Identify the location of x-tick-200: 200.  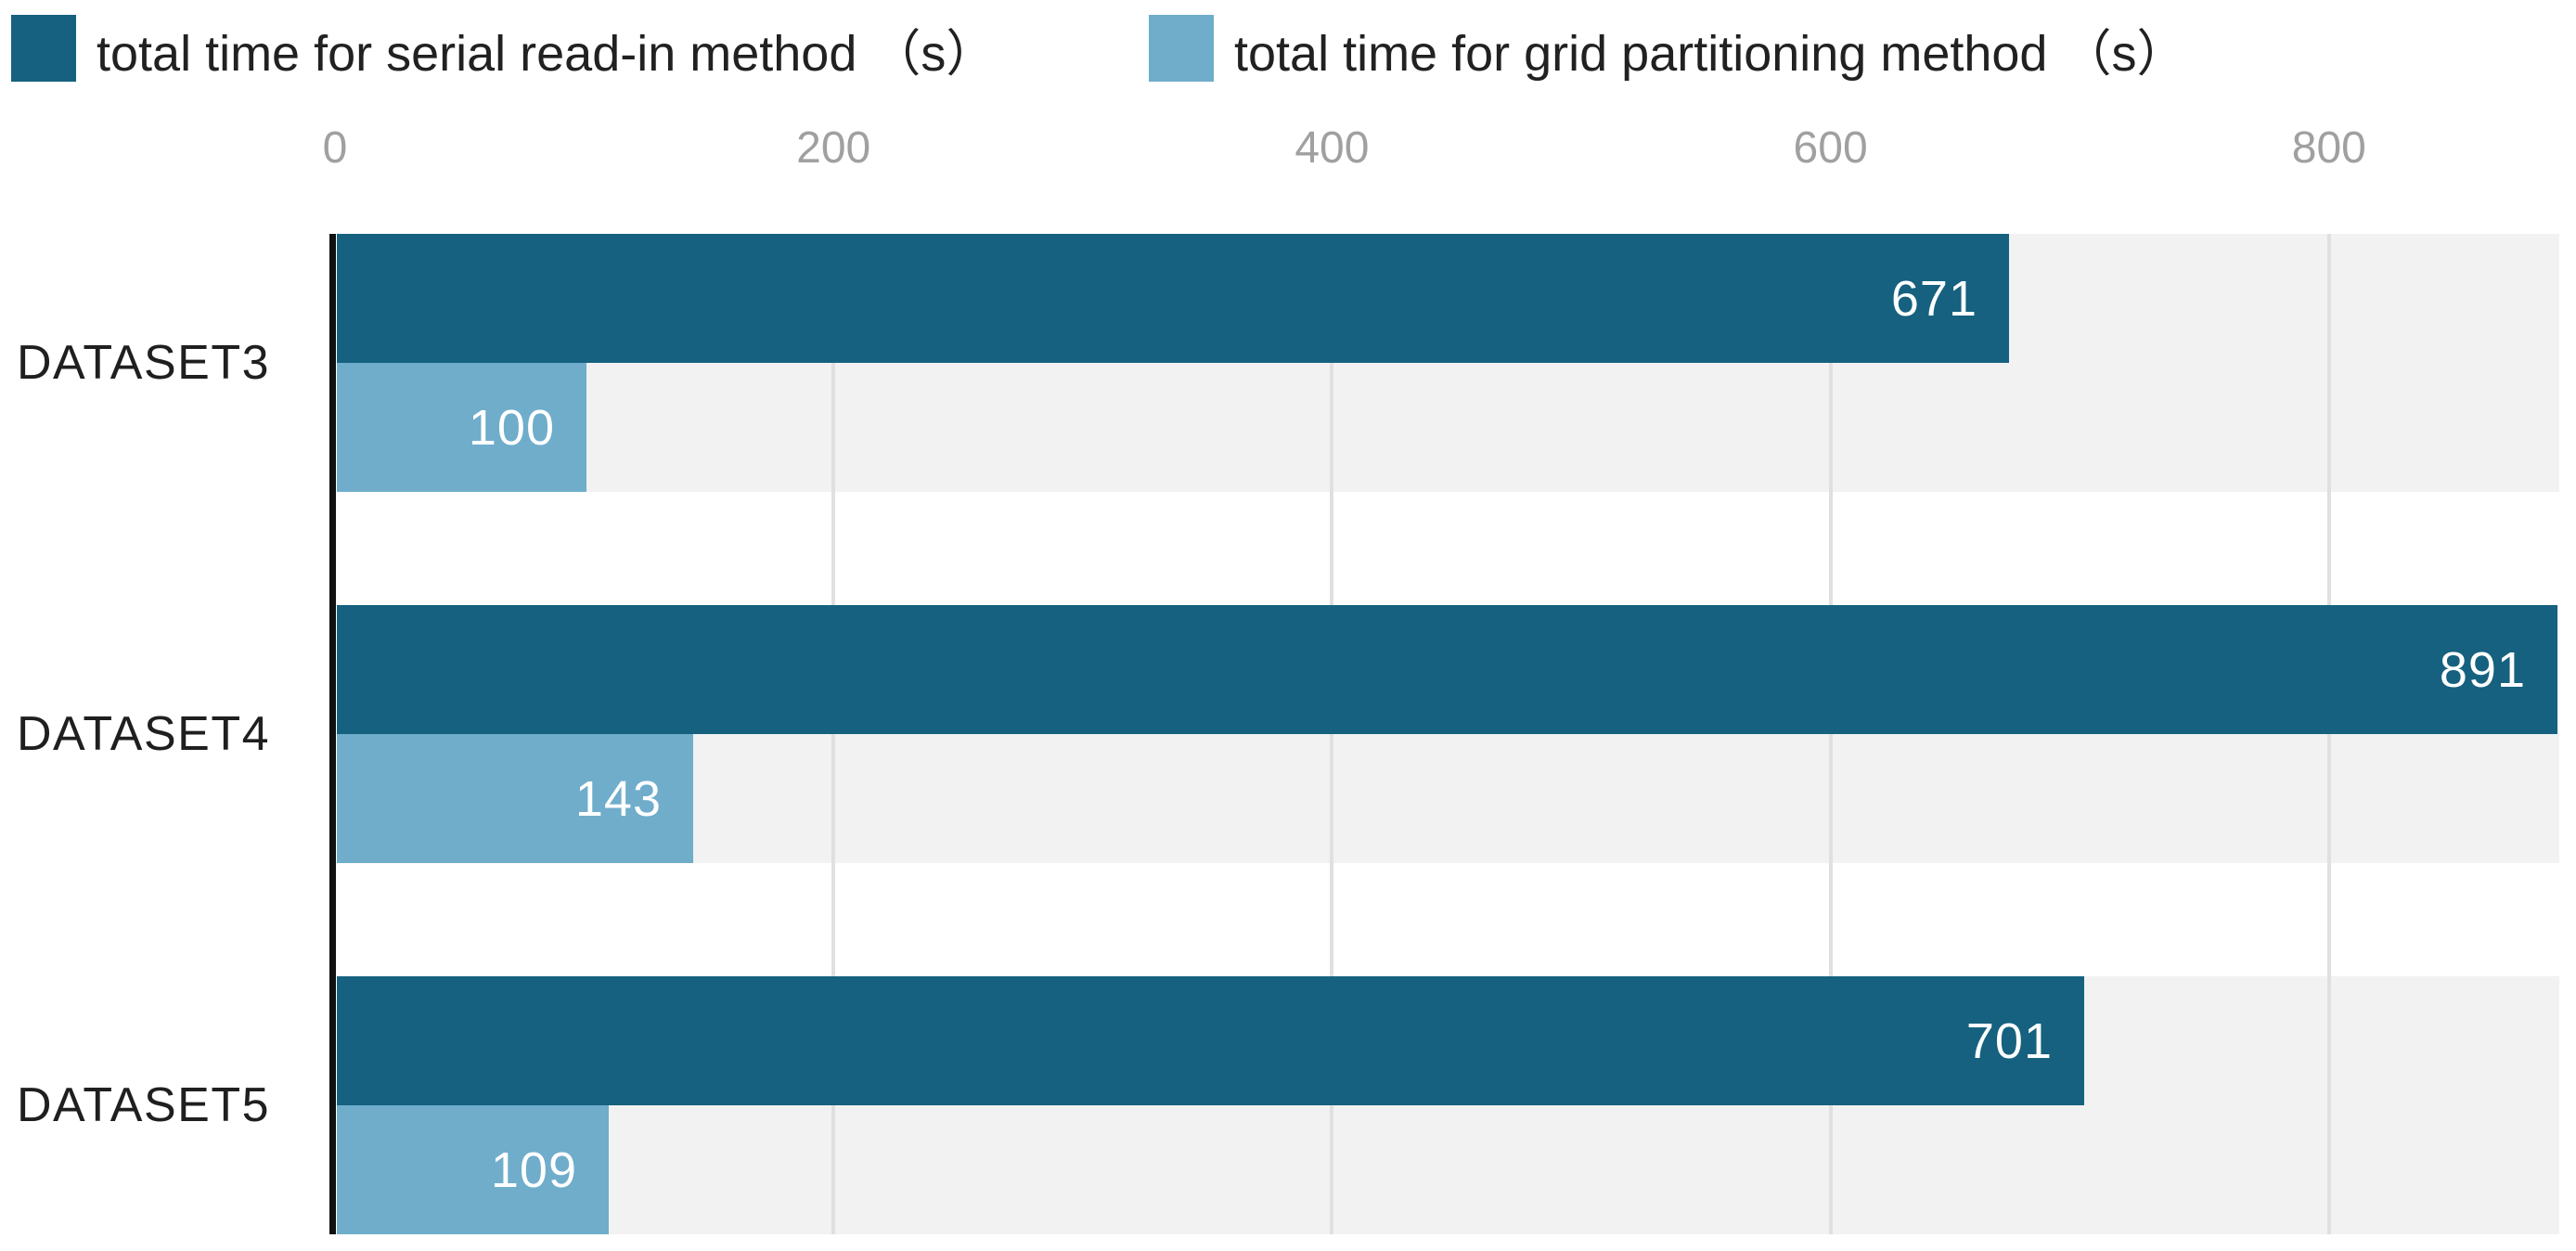
(834, 148).